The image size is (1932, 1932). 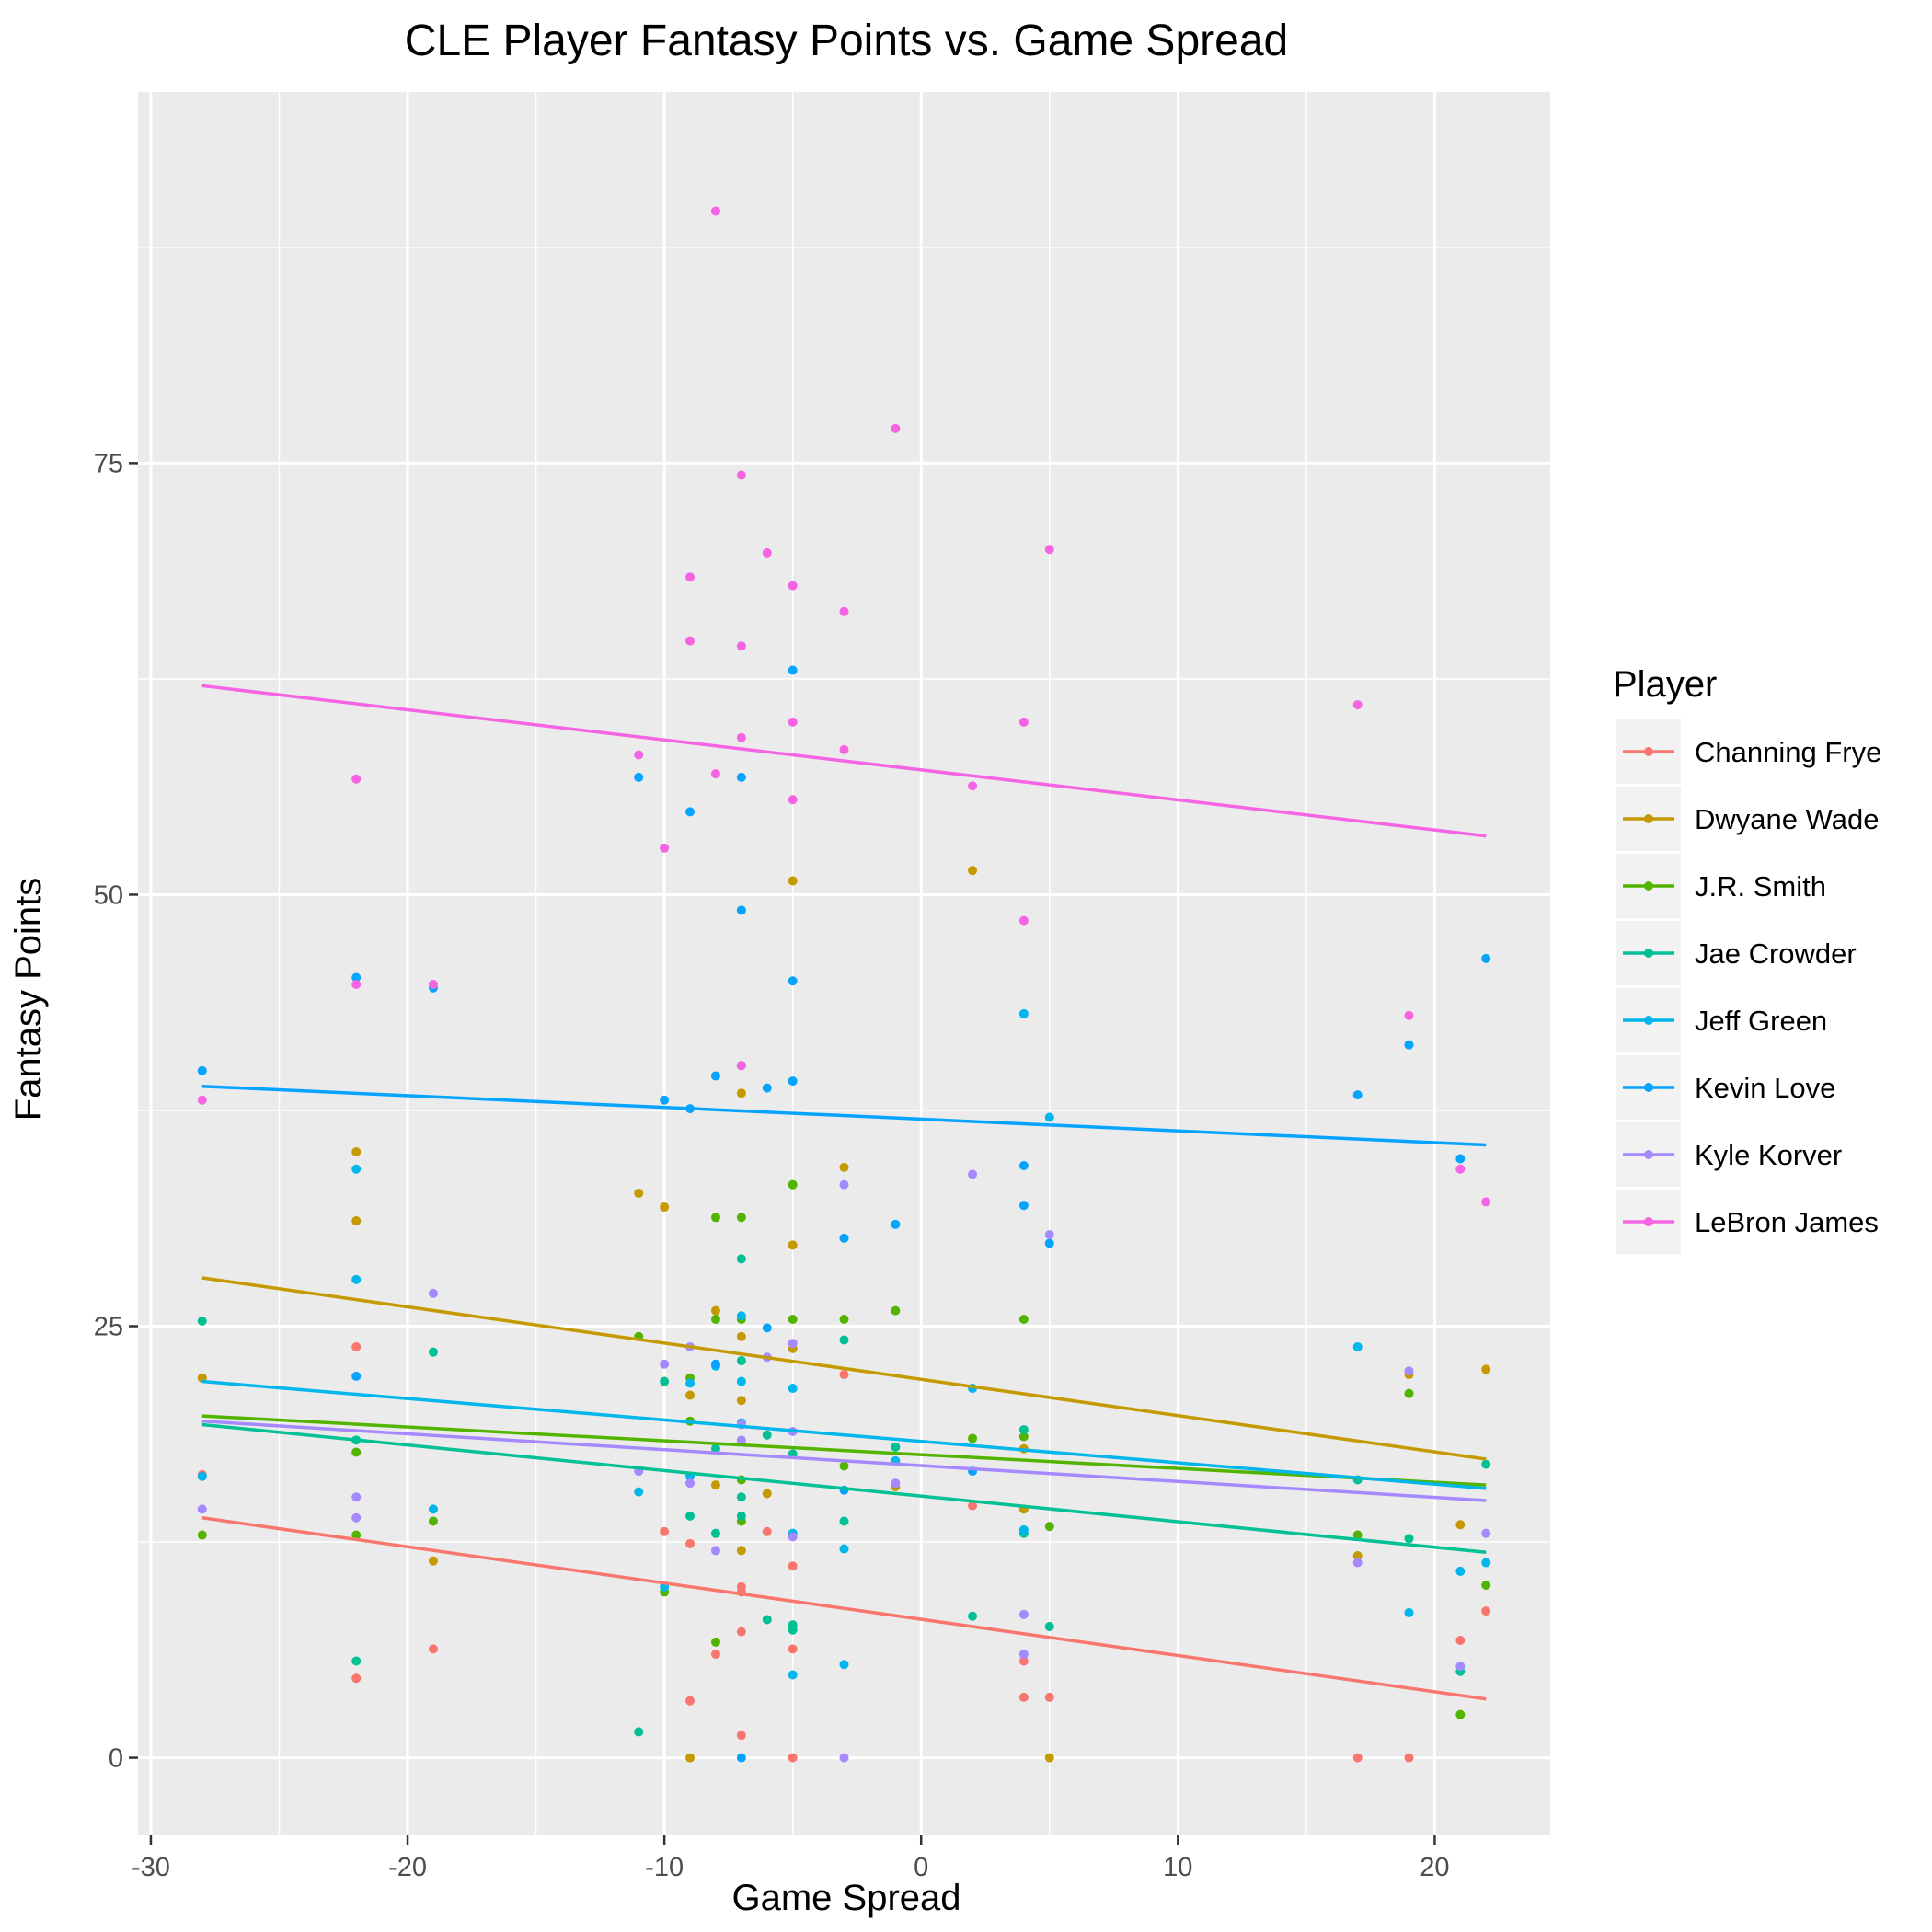 What do you see at coordinates (1665, 684) in the screenshot?
I see `legend-title: Player` at bounding box center [1665, 684].